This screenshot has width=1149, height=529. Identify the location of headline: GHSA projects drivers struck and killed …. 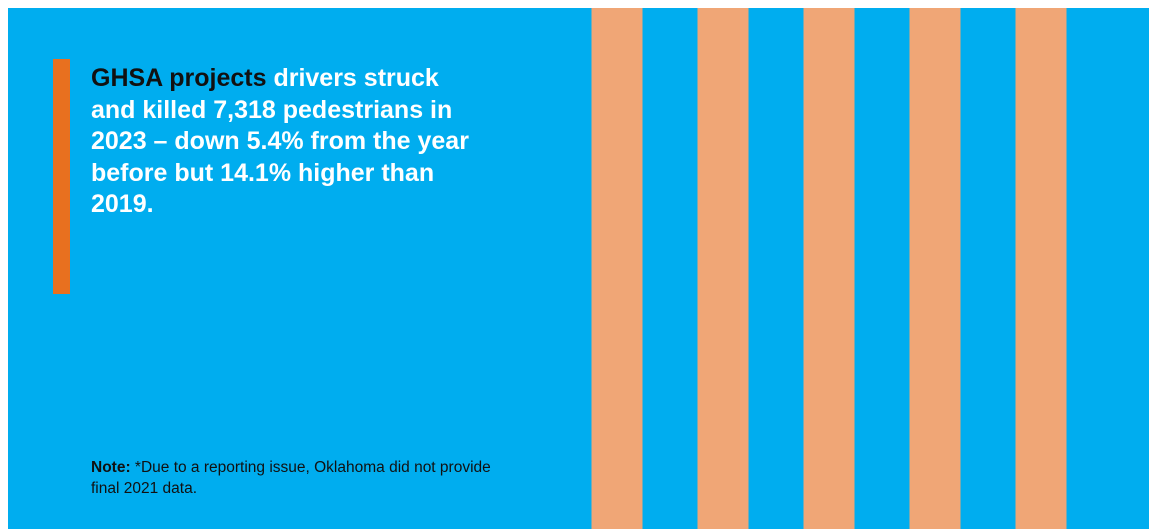
(281, 142).